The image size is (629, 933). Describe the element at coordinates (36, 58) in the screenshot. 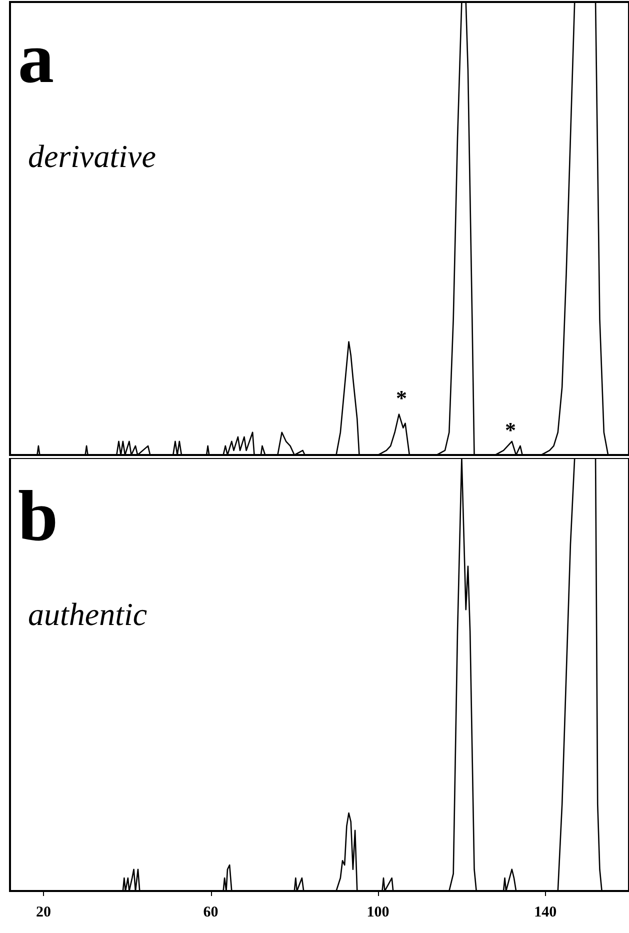

I see `annotation: a` at that location.